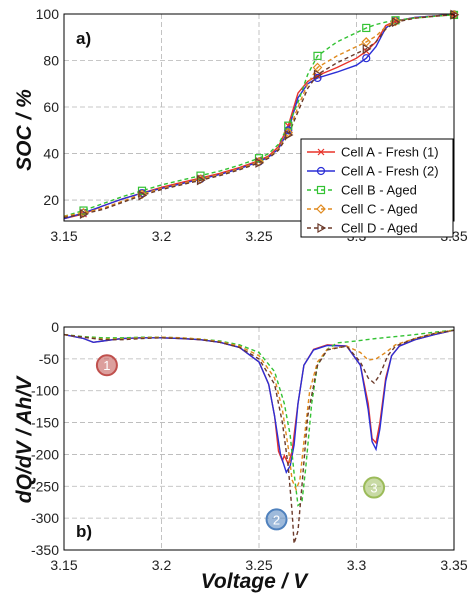  What do you see at coordinates (379, 228) in the screenshot?
I see `legend-label-cell-d-aged: Cell D - Aged` at bounding box center [379, 228].